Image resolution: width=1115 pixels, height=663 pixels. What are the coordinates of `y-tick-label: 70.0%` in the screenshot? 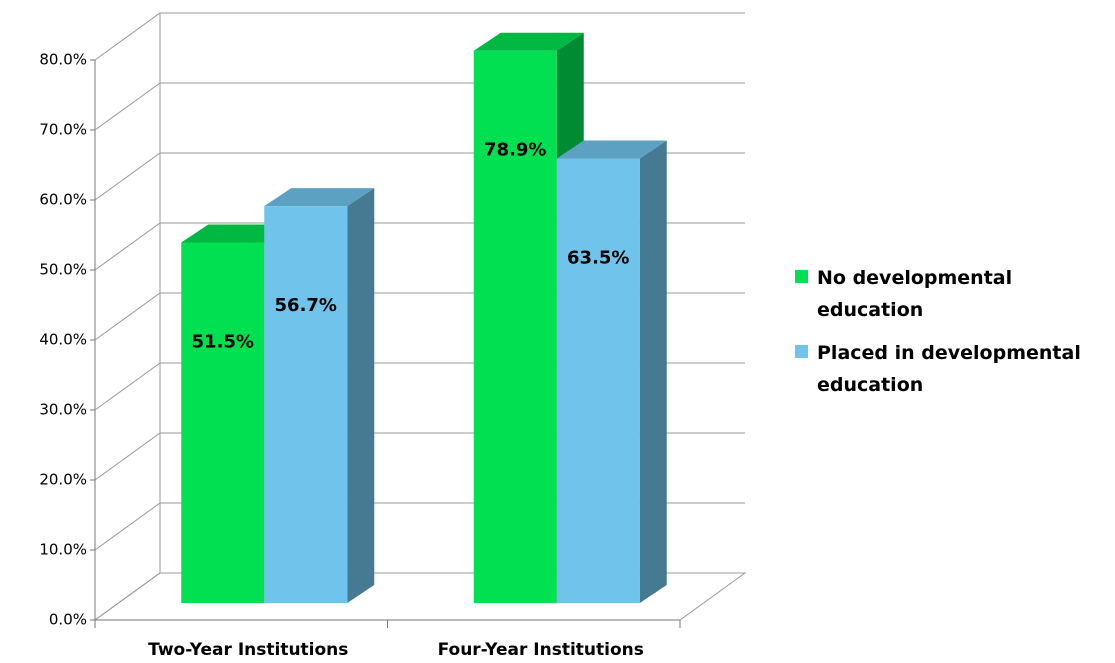 It's located at (63, 130).